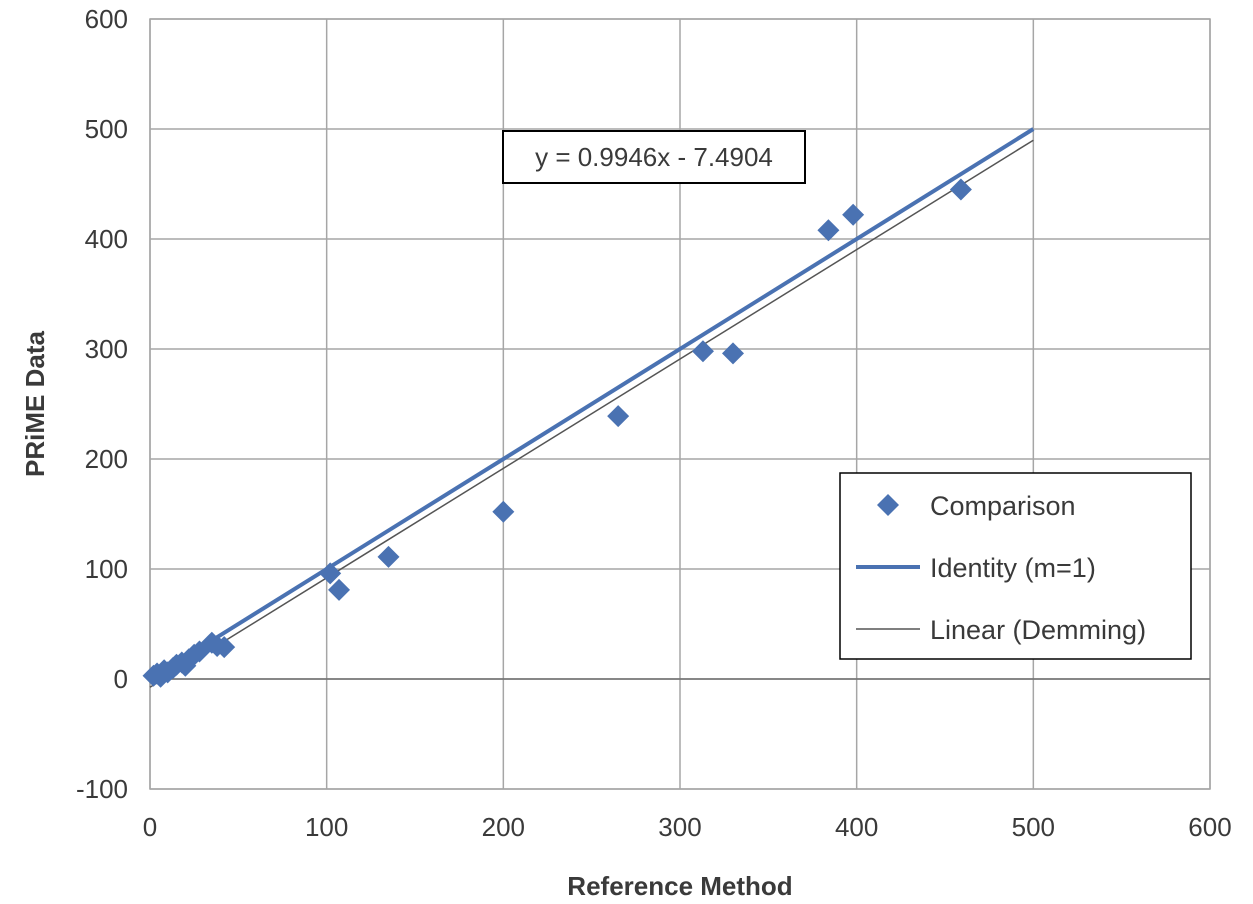  What do you see at coordinates (106, 19) in the screenshot?
I see `y-tick-label: 600` at bounding box center [106, 19].